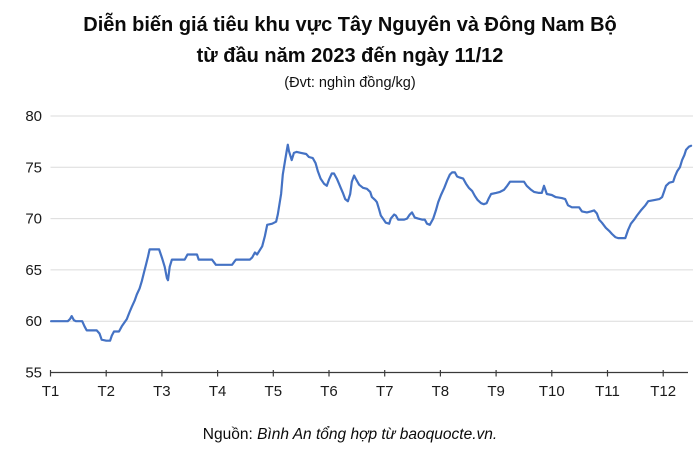 The width and height of the screenshot is (700, 467). Describe the element at coordinates (552, 391) in the screenshot. I see `x-axis-label-T10: T10` at that location.